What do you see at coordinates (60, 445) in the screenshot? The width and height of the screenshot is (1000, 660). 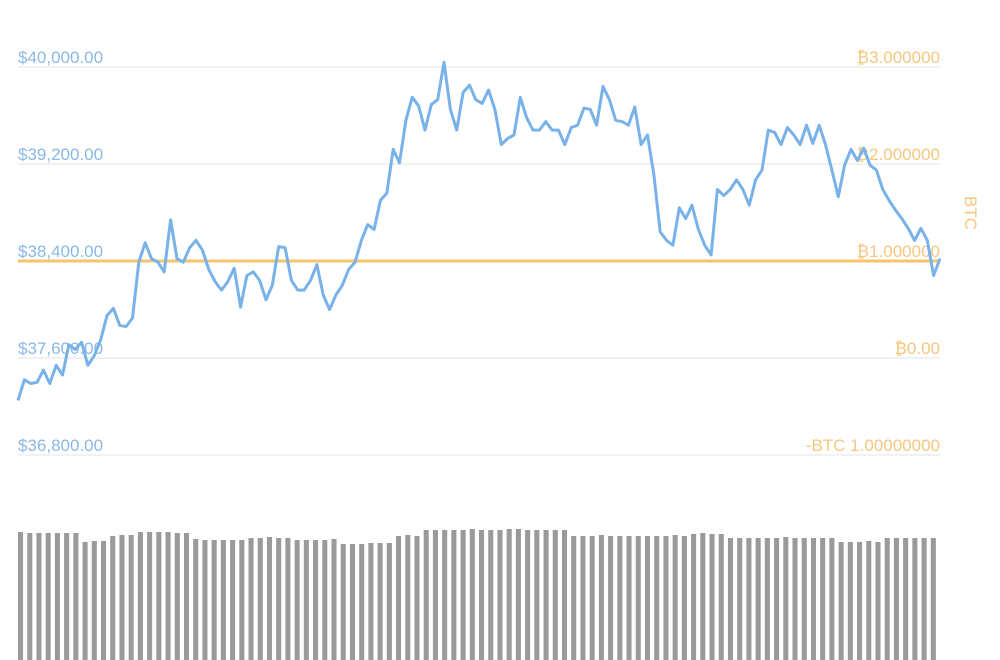 I see `y-tick-label: $36,800.00` at bounding box center [60, 445].